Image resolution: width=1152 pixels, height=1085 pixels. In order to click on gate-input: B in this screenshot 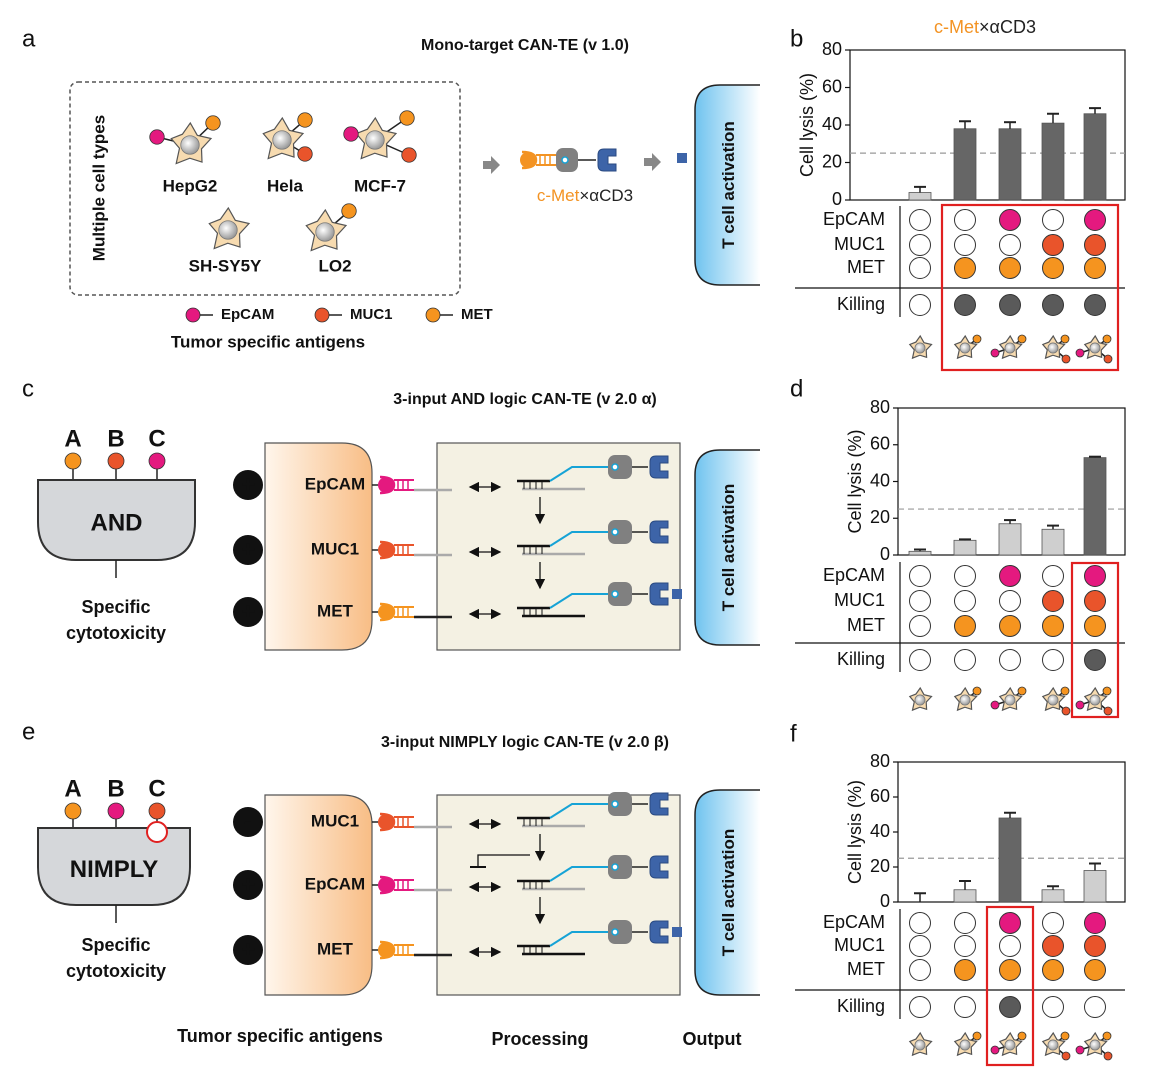, I will do `click(115, 438)`.